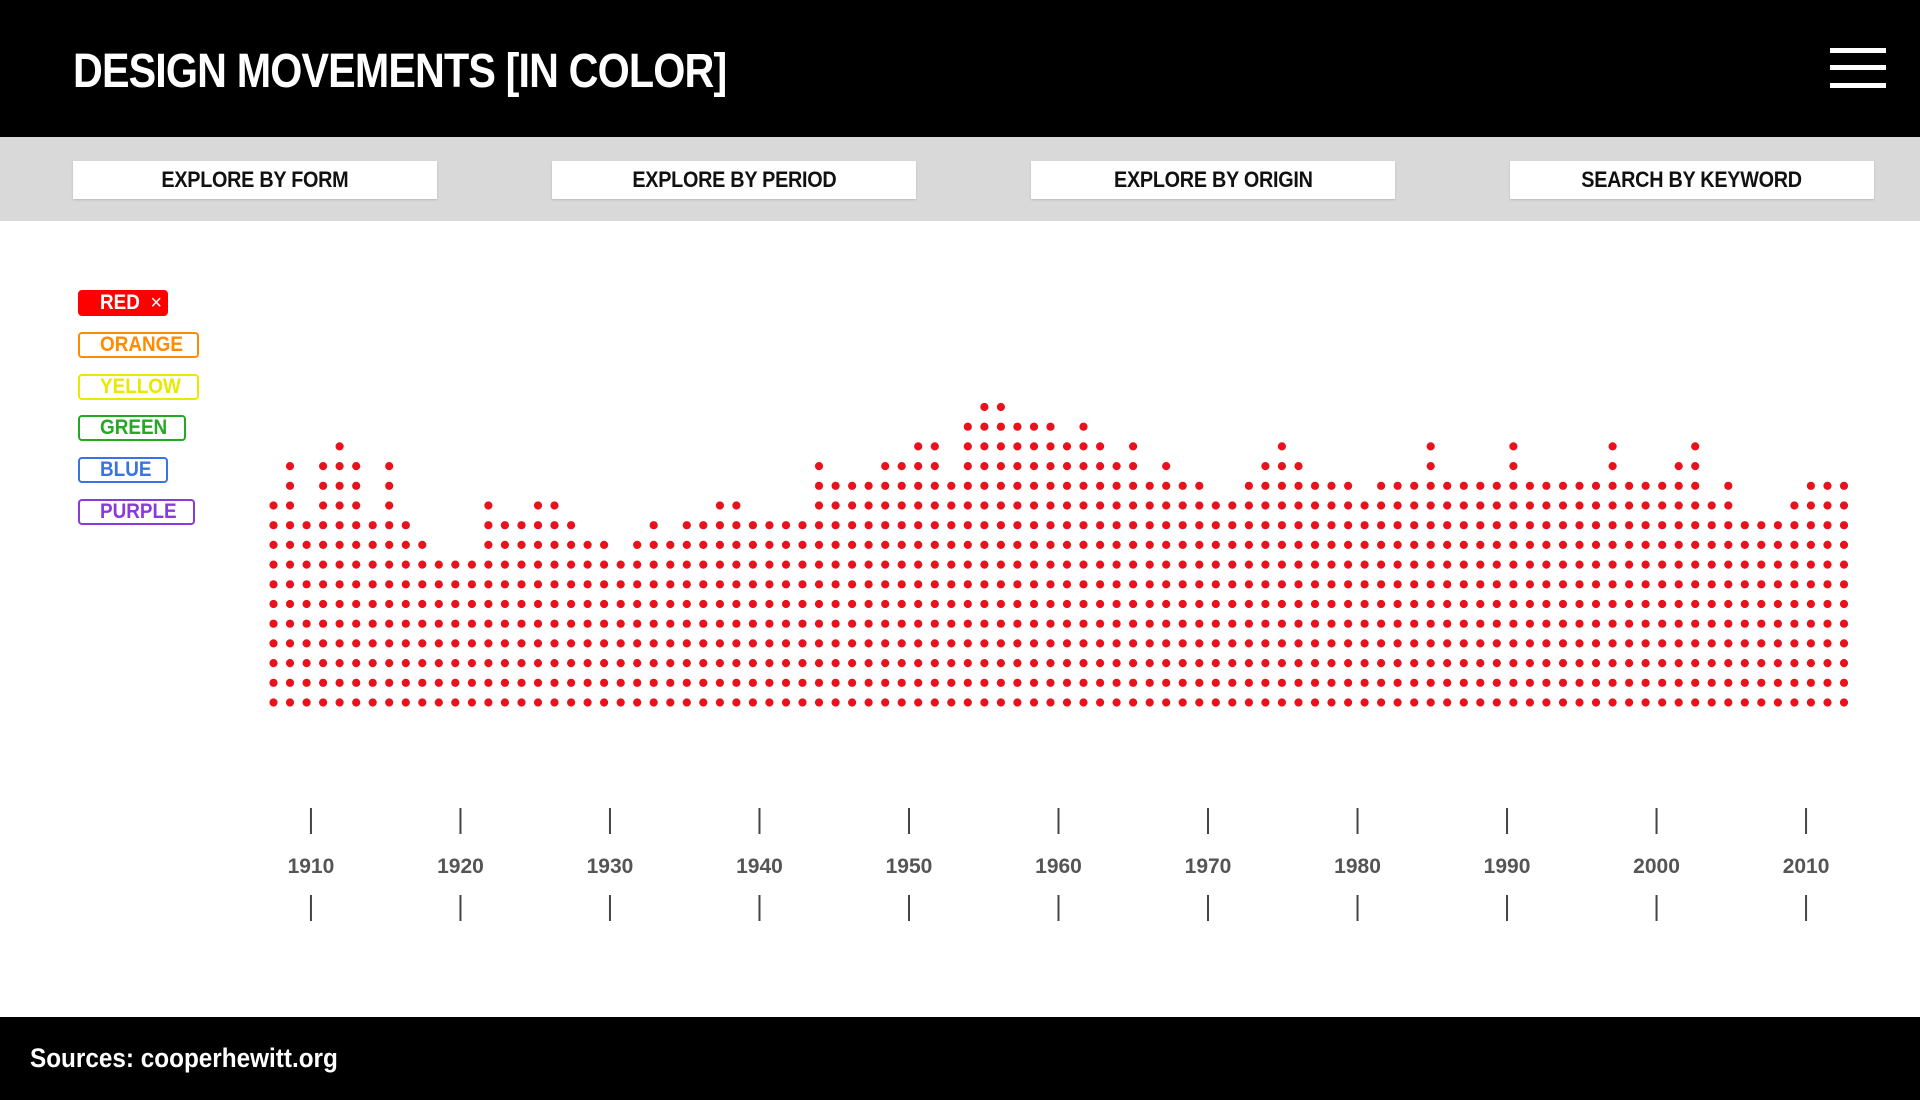 The height and width of the screenshot is (1100, 1920). Describe the element at coordinates (1692, 180) in the screenshot. I see `search-by-keyword-button: SEARCH BY KEYWORD` at that location.